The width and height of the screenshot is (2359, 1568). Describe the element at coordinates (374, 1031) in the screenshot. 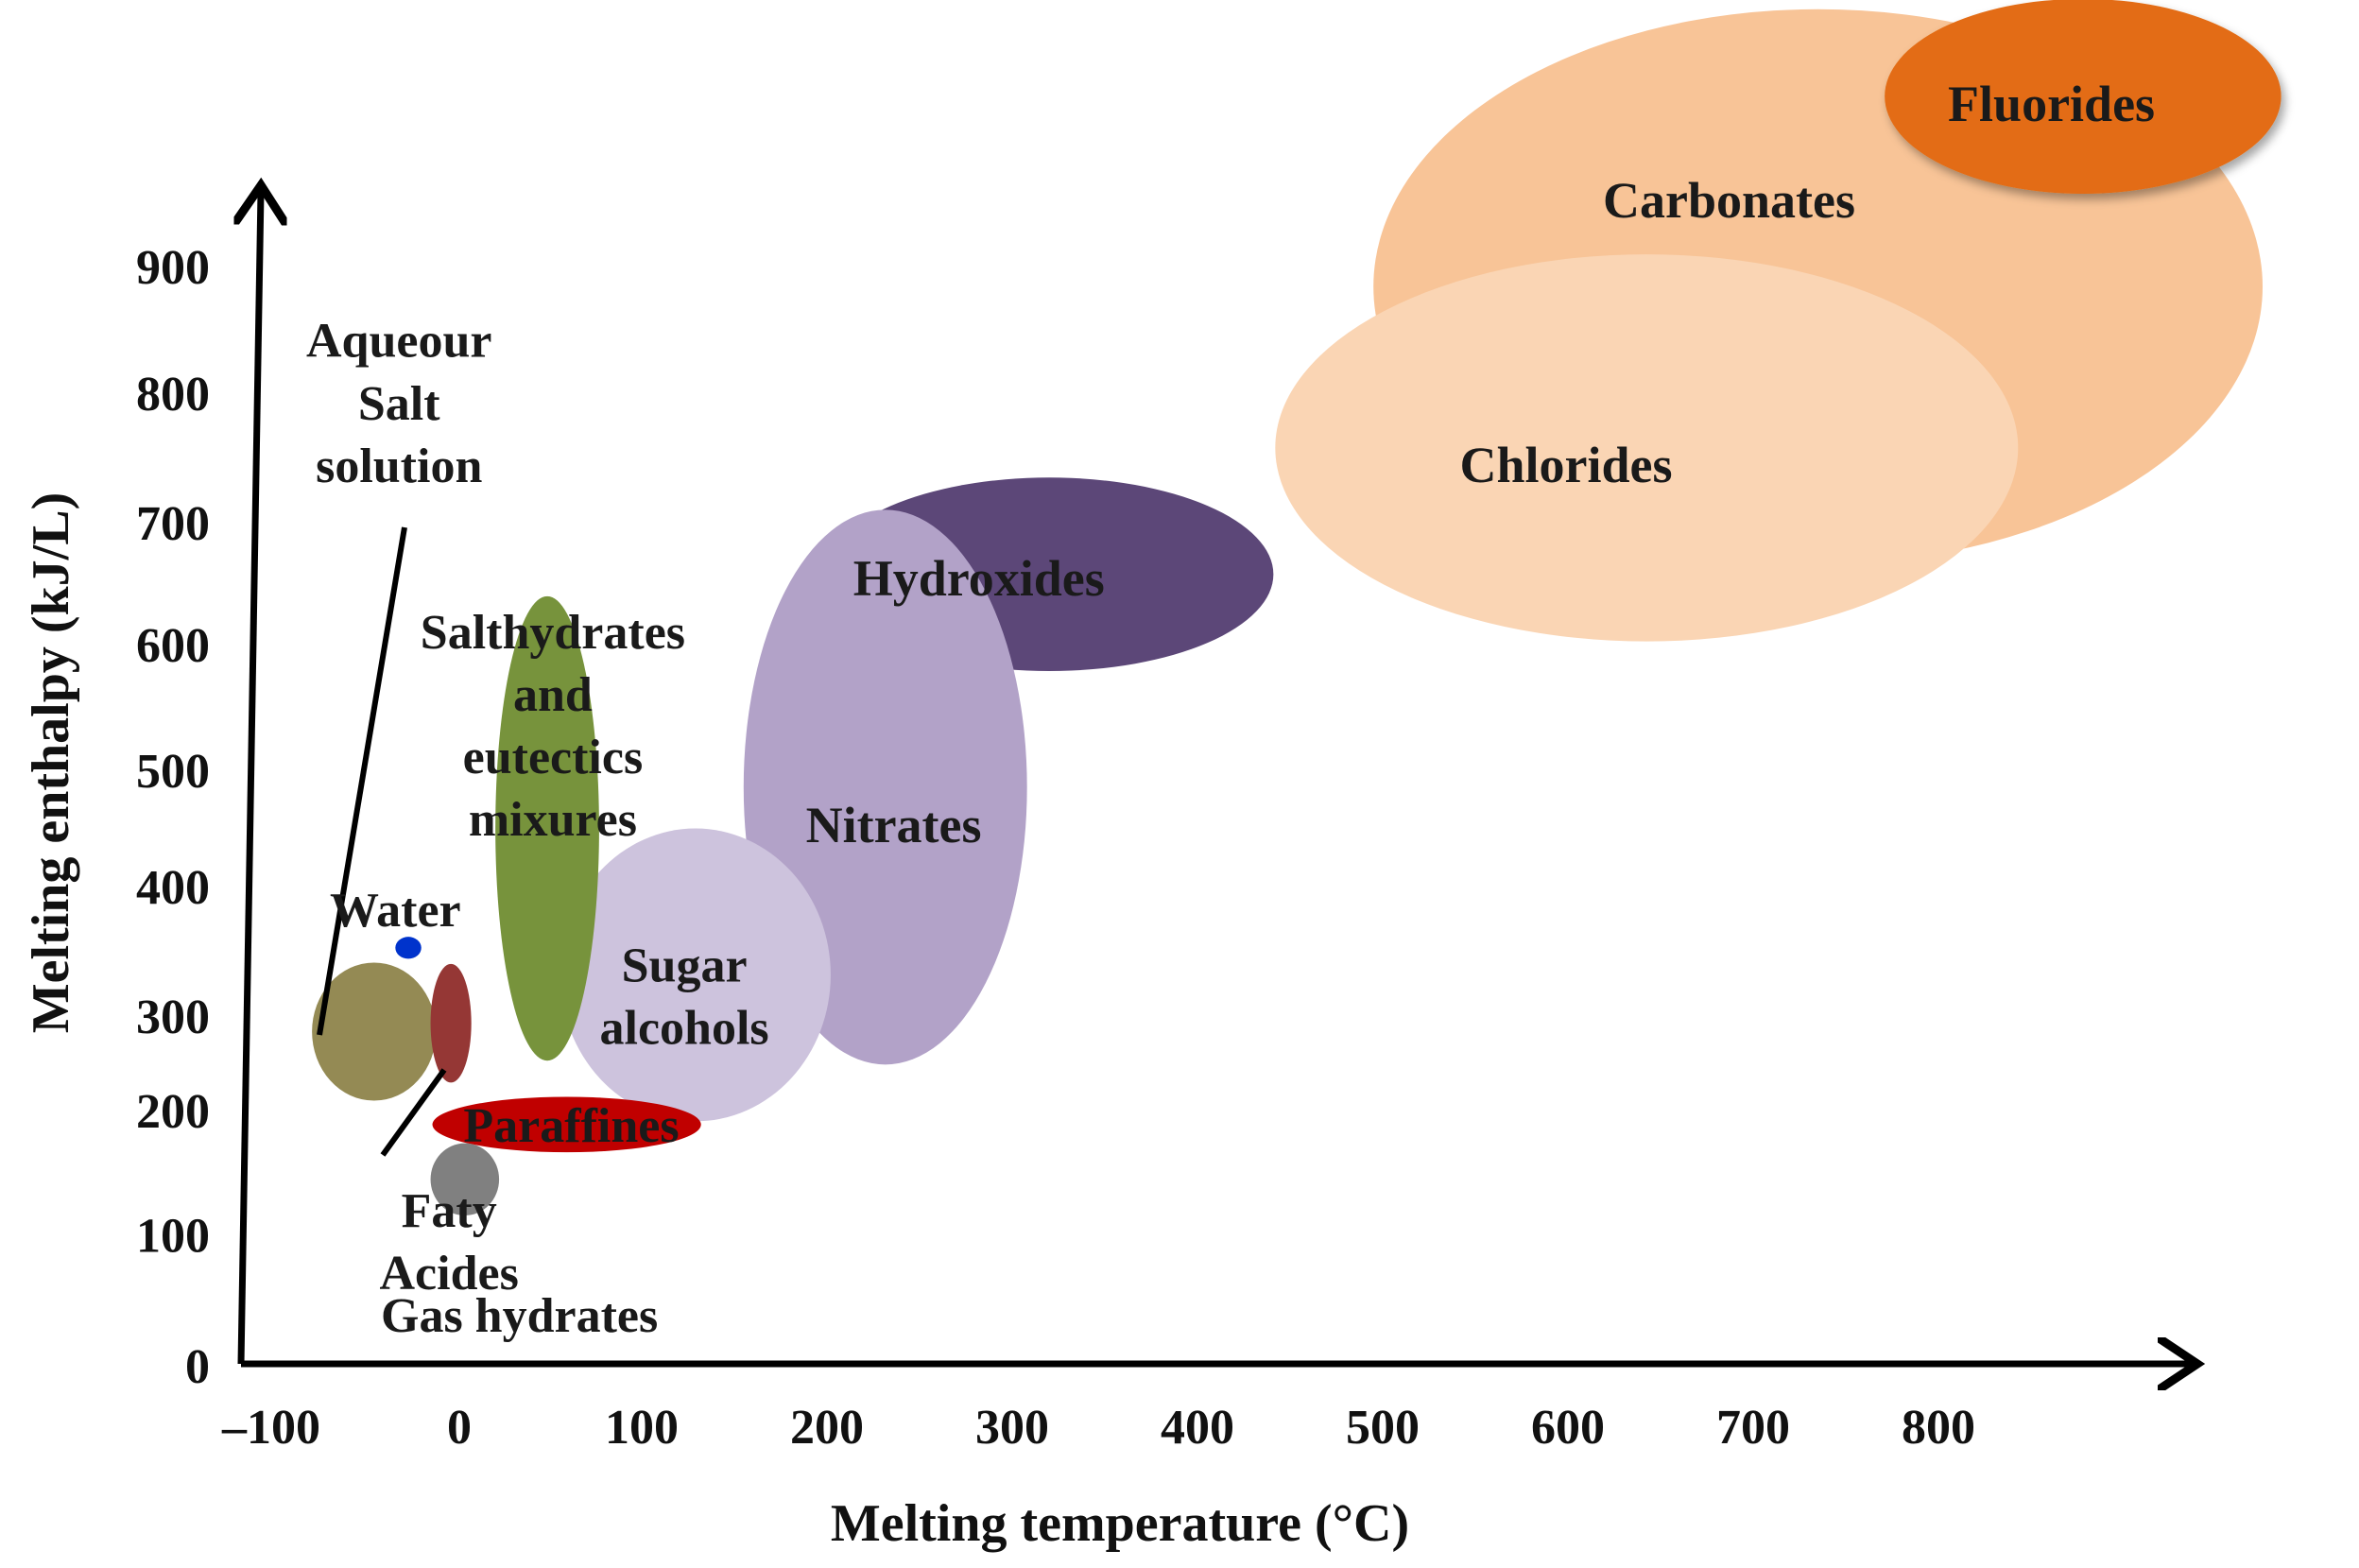

I see `region-aqueour-salt-solution` at that location.